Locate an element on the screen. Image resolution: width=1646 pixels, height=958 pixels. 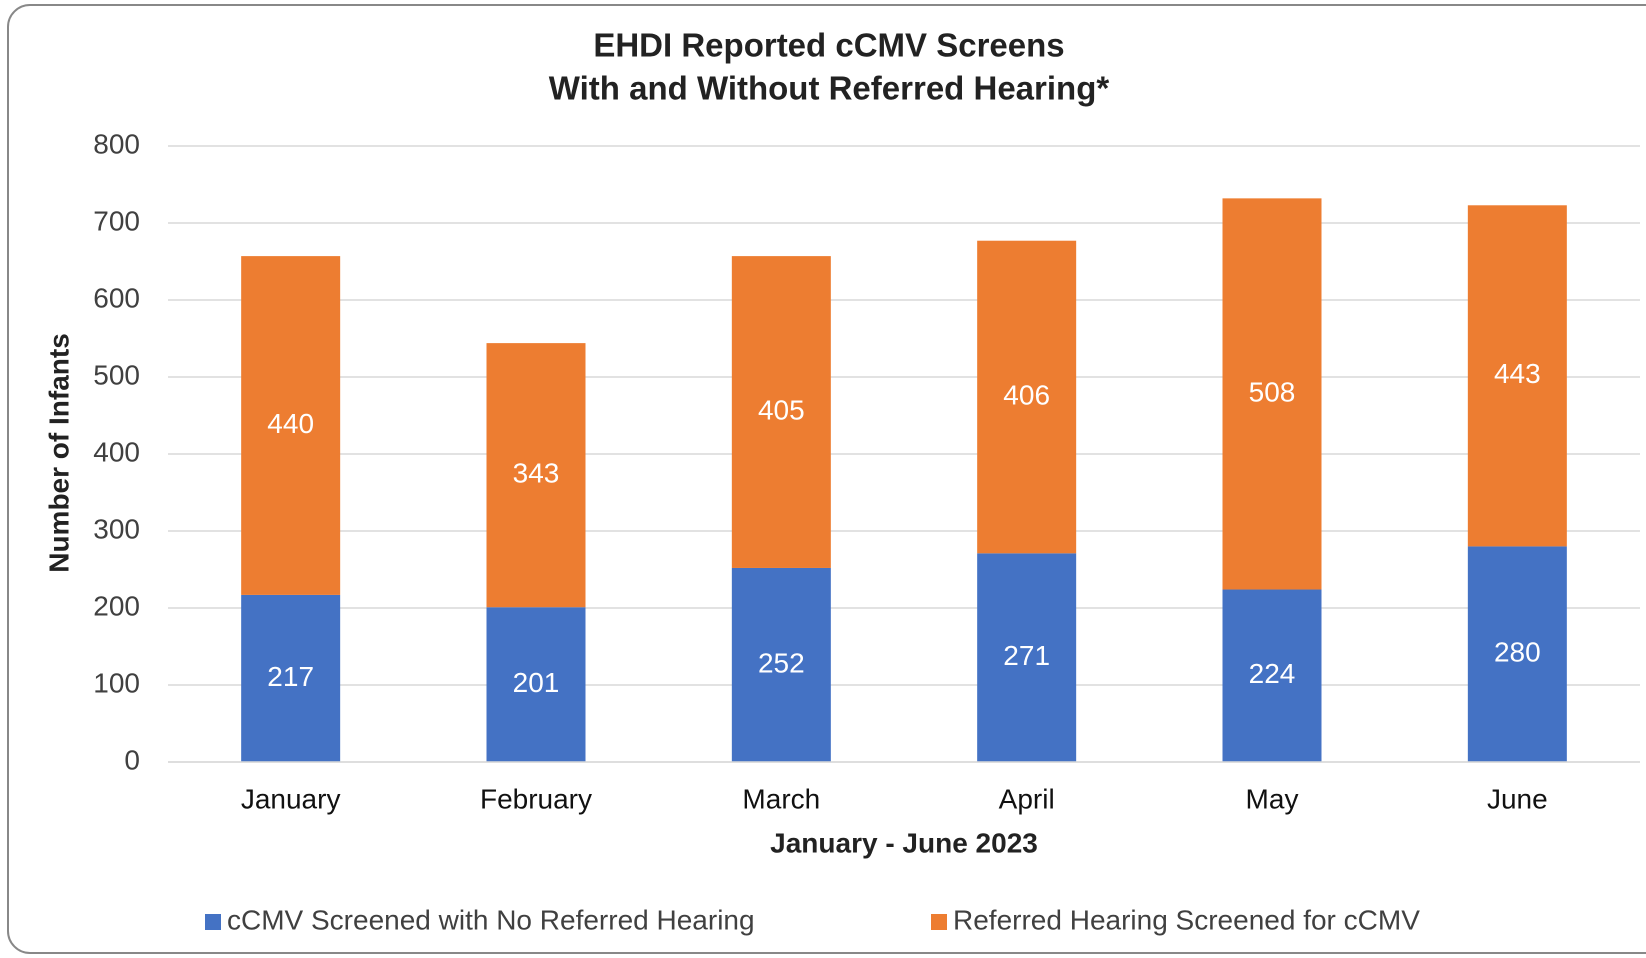
x-axis-title: January - June 2023 is located at coordinates (904, 842).